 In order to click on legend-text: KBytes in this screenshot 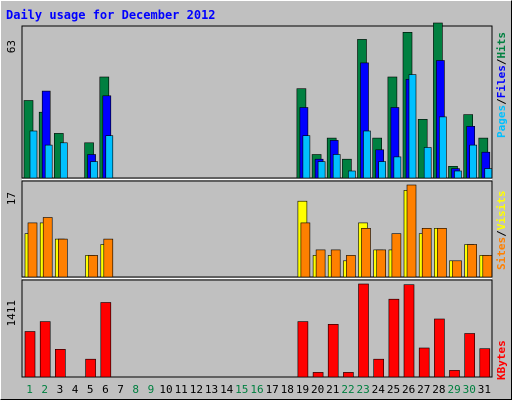, I will do `click(501, 360)`.